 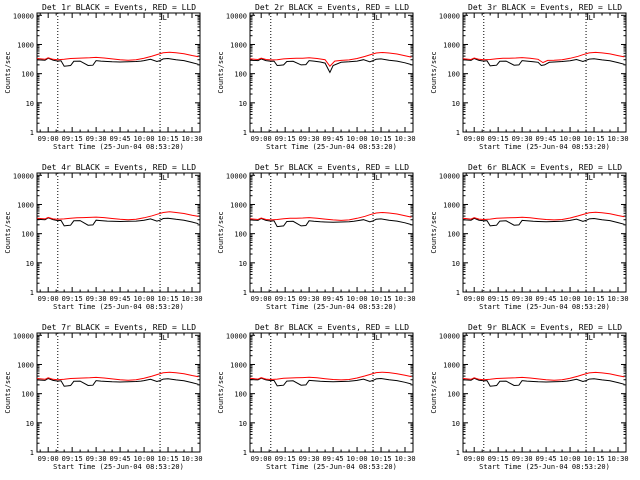 I want to click on panel-title: Det 3r BLACK = Events, RED = LLD, so click(x=545, y=7).